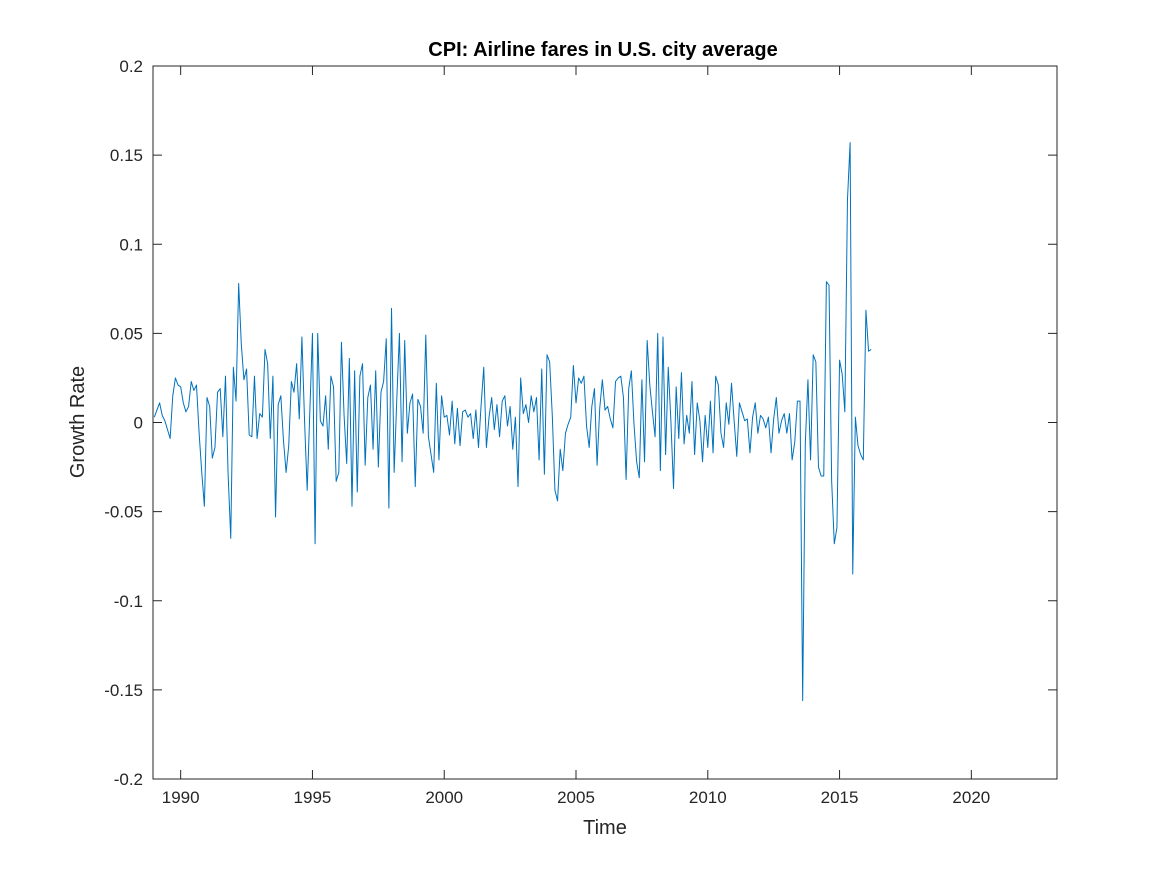 Image resolution: width=1167 pixels, height=875 pixels. Describe the element at coordinates (708, 797) in the screenshot. I see `x-tick-label: 2010` at that location.